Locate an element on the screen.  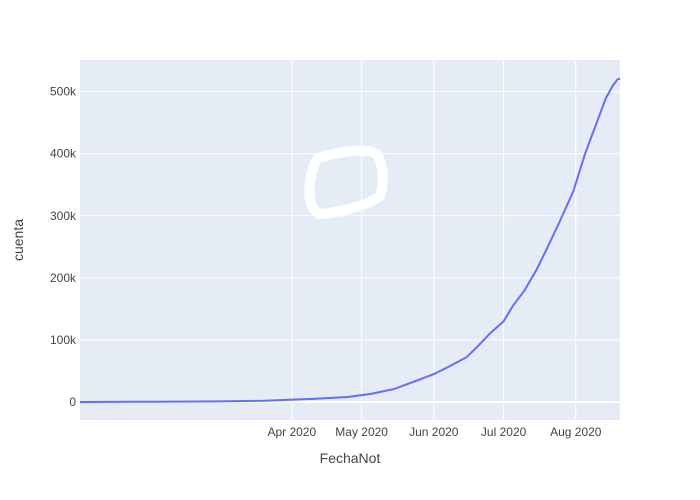
x-tick-label: Apr 2020 is located at coordinates (291, 432).